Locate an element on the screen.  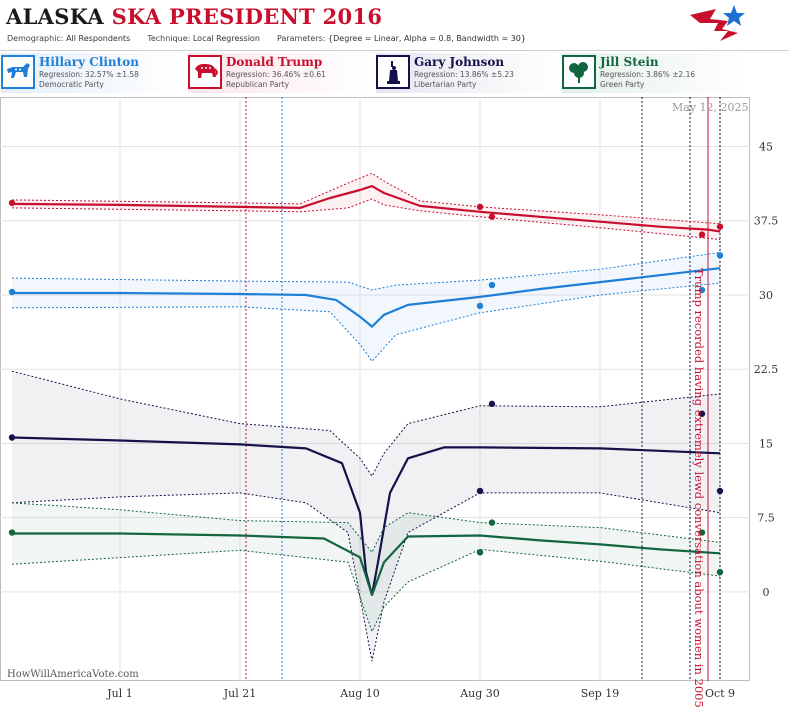
donkey-icon is located at coordinates (18, 72).